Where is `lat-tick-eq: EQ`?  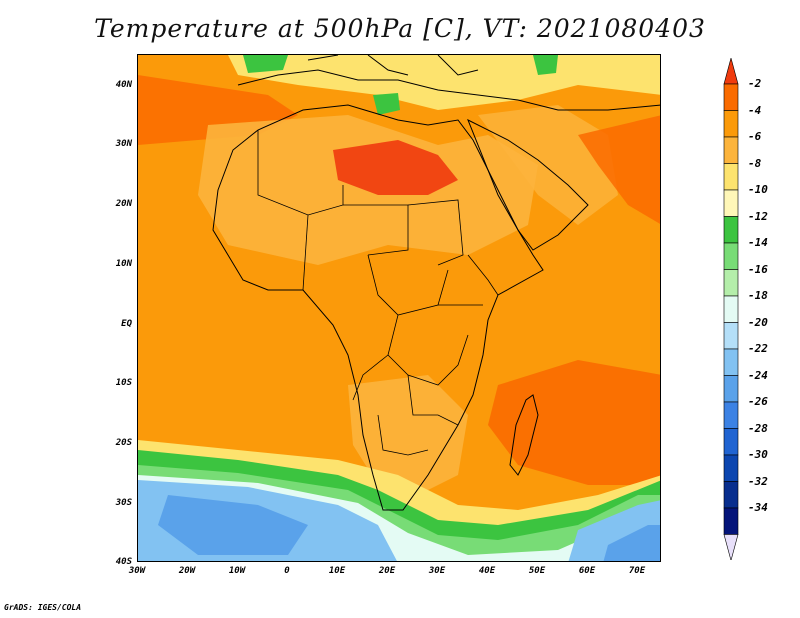
lat-tick-eq: EQ is located at coordinates (116, 324).